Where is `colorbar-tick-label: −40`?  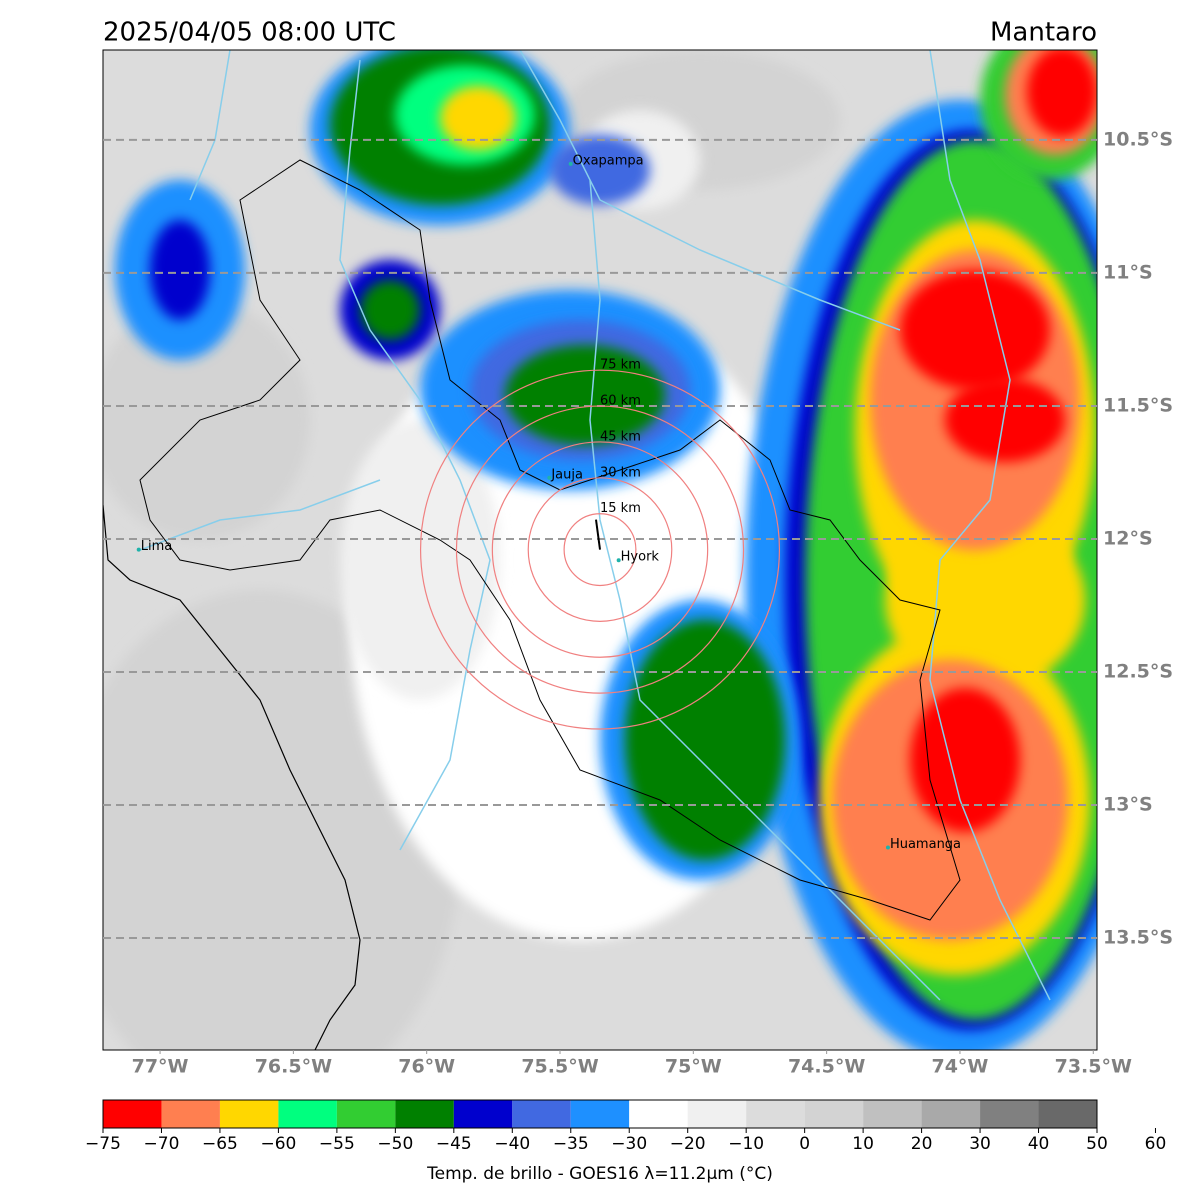 colorbar-tick-label: −40 is located at coordinates (512, 1144).